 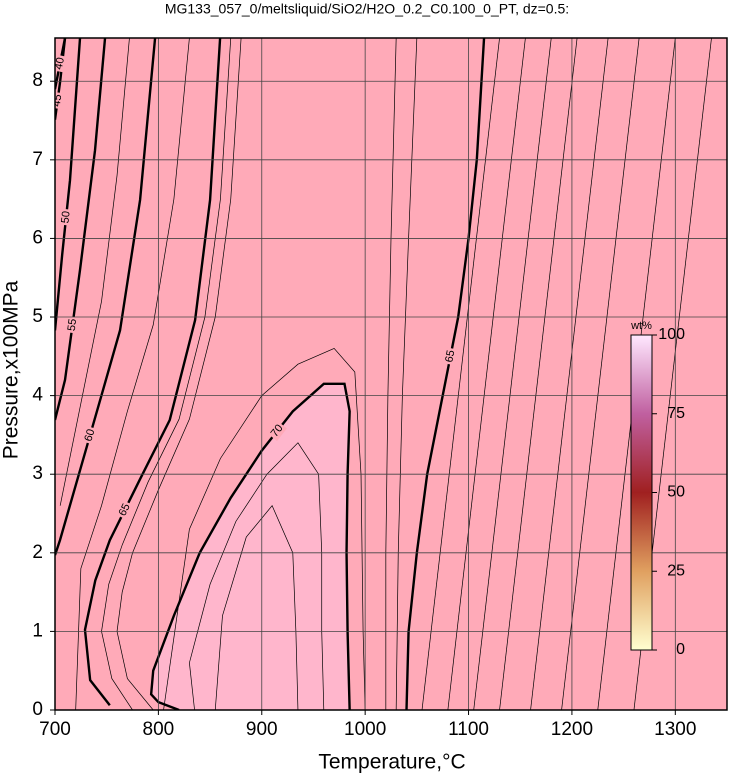 I want to click on inner-region, so click(x=250, y=546).